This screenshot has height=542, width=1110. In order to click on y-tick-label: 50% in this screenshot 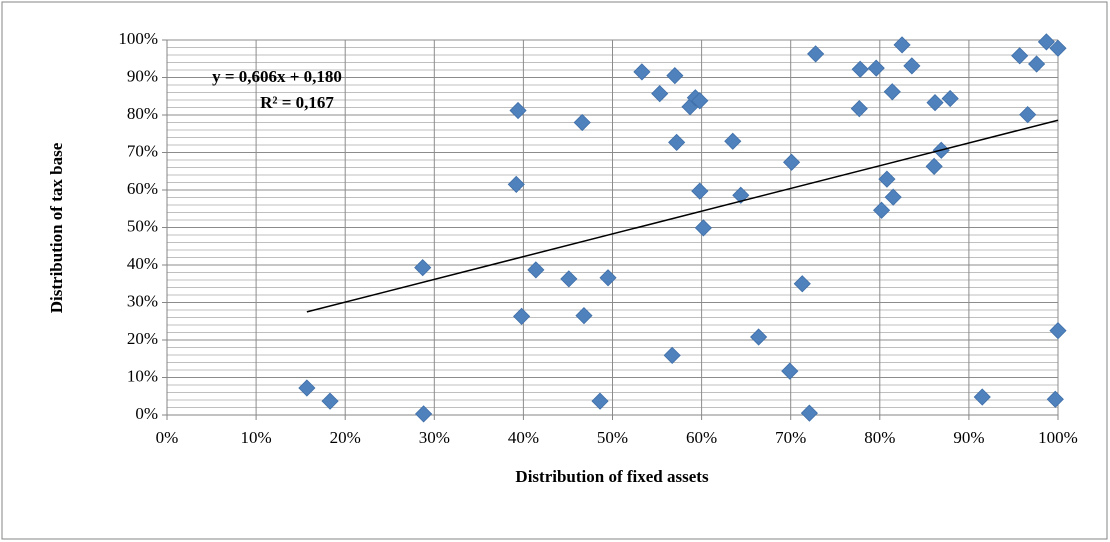, I will do `click(142, 225)`.